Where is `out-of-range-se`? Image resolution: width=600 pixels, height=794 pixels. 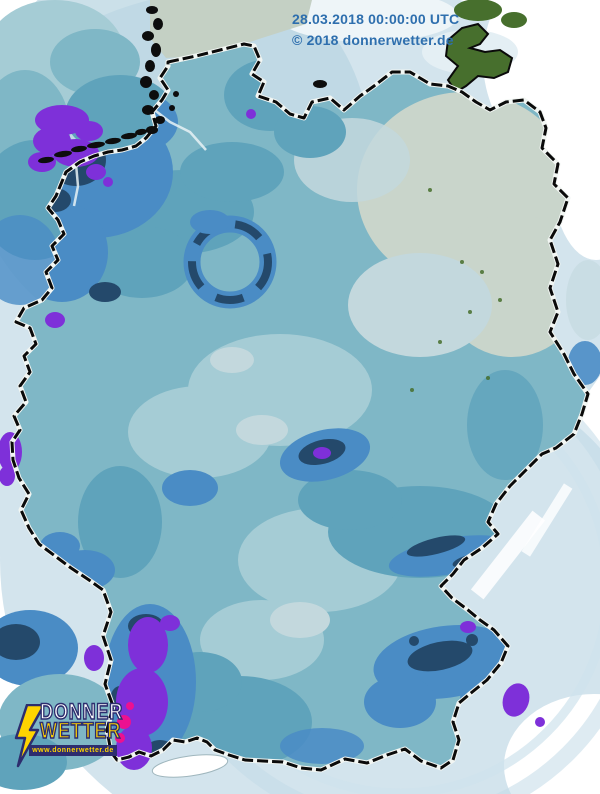 out-of-range-se is located at coordinates (552, 744).